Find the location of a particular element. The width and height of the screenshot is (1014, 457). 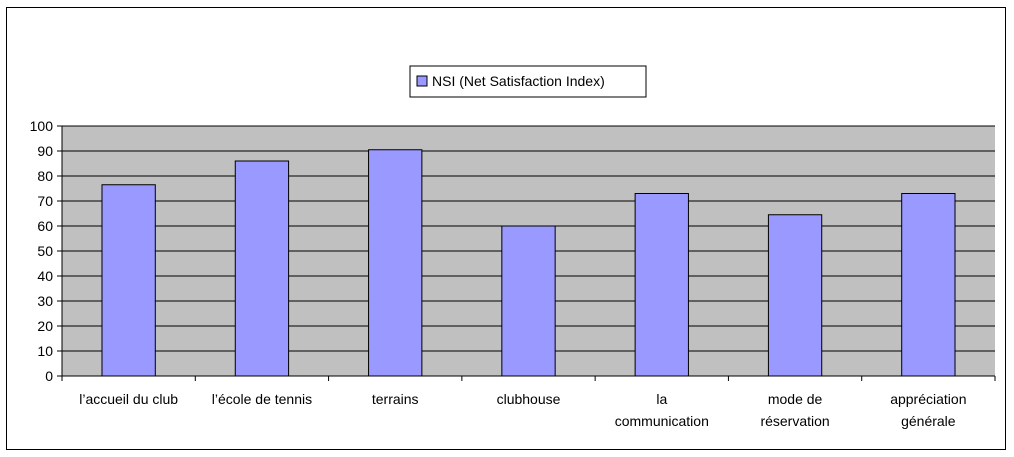

x-tick-label: mode de is located at coordinates (795, 399).